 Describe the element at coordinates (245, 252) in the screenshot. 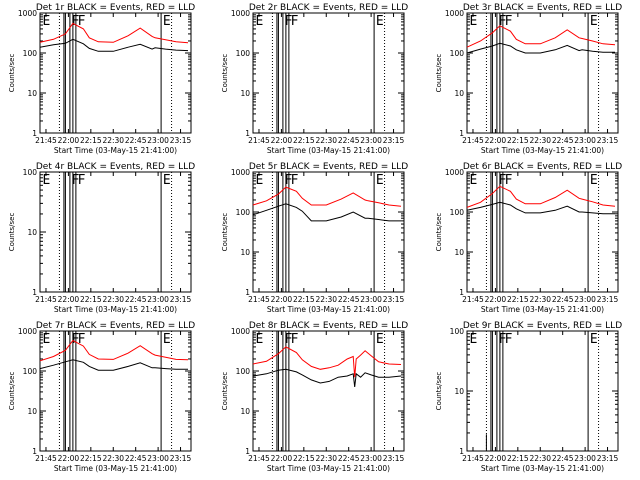

I see `panel-5-y-tick-label: 10` at that location.